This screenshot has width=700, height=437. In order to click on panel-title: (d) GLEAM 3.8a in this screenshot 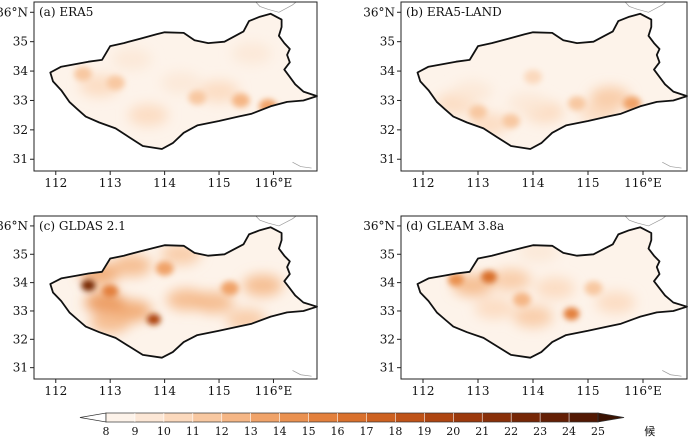, I will do `click(455, 226)`.